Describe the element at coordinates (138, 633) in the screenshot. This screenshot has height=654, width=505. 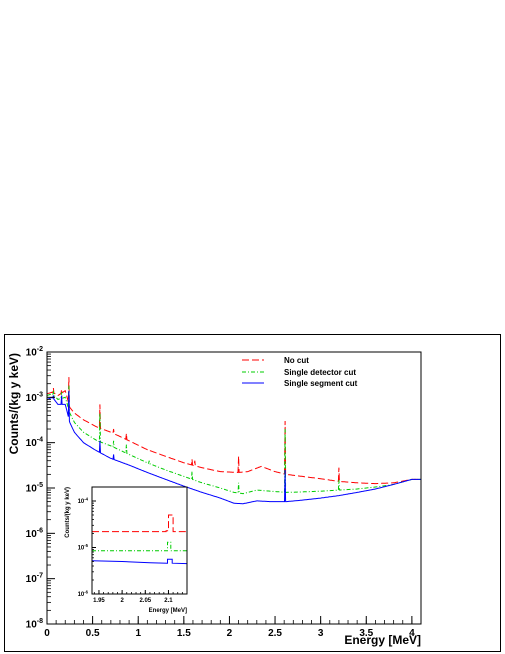
I see `x-tick-label: 1` at that location.